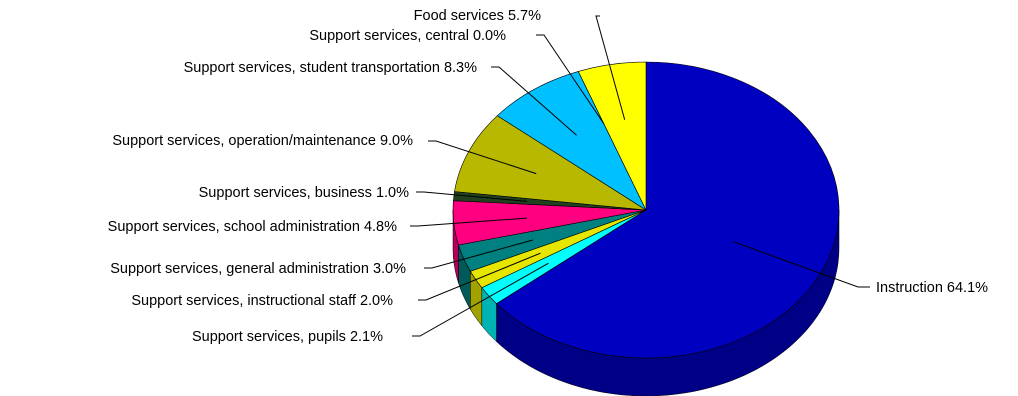  What do you see at coordinates (932, 288) in the screenshot?
I see `slice-label-0: Instruction 64.1%` at bounding box center [932, 288].